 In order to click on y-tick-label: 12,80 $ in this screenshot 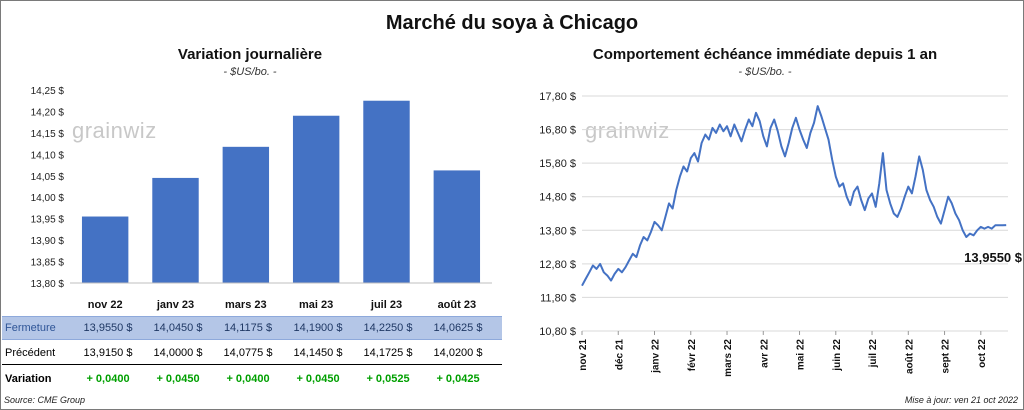, I will do `click(557, 265)`.